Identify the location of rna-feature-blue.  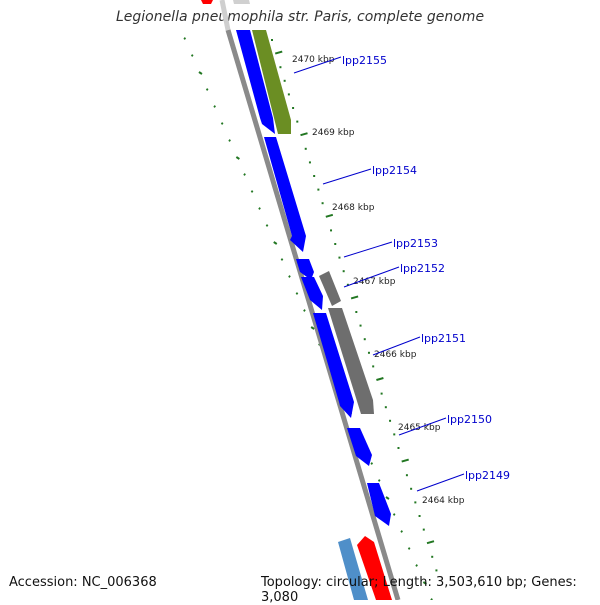
(353, 569).